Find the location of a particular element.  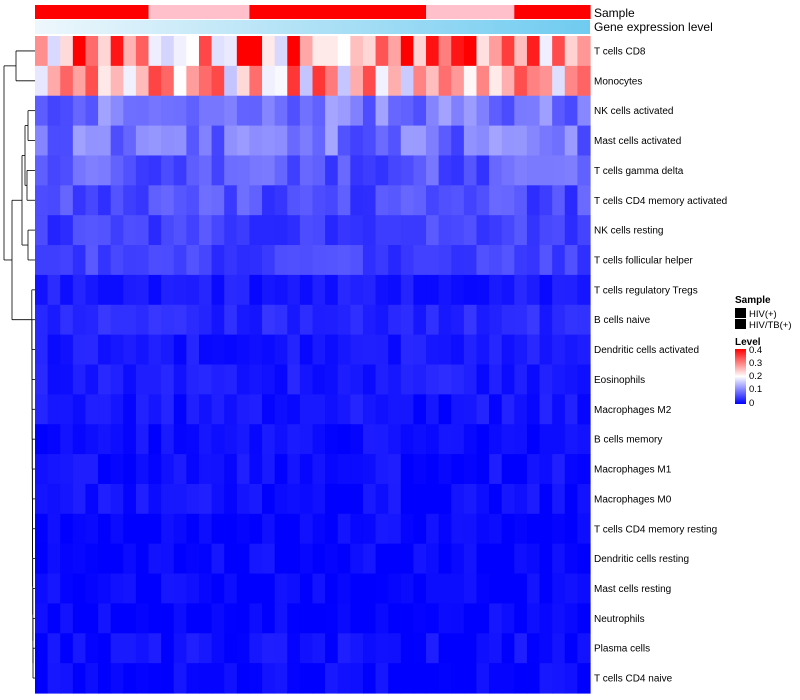

row-label: B cells naive is located at coordinates (622, 320).